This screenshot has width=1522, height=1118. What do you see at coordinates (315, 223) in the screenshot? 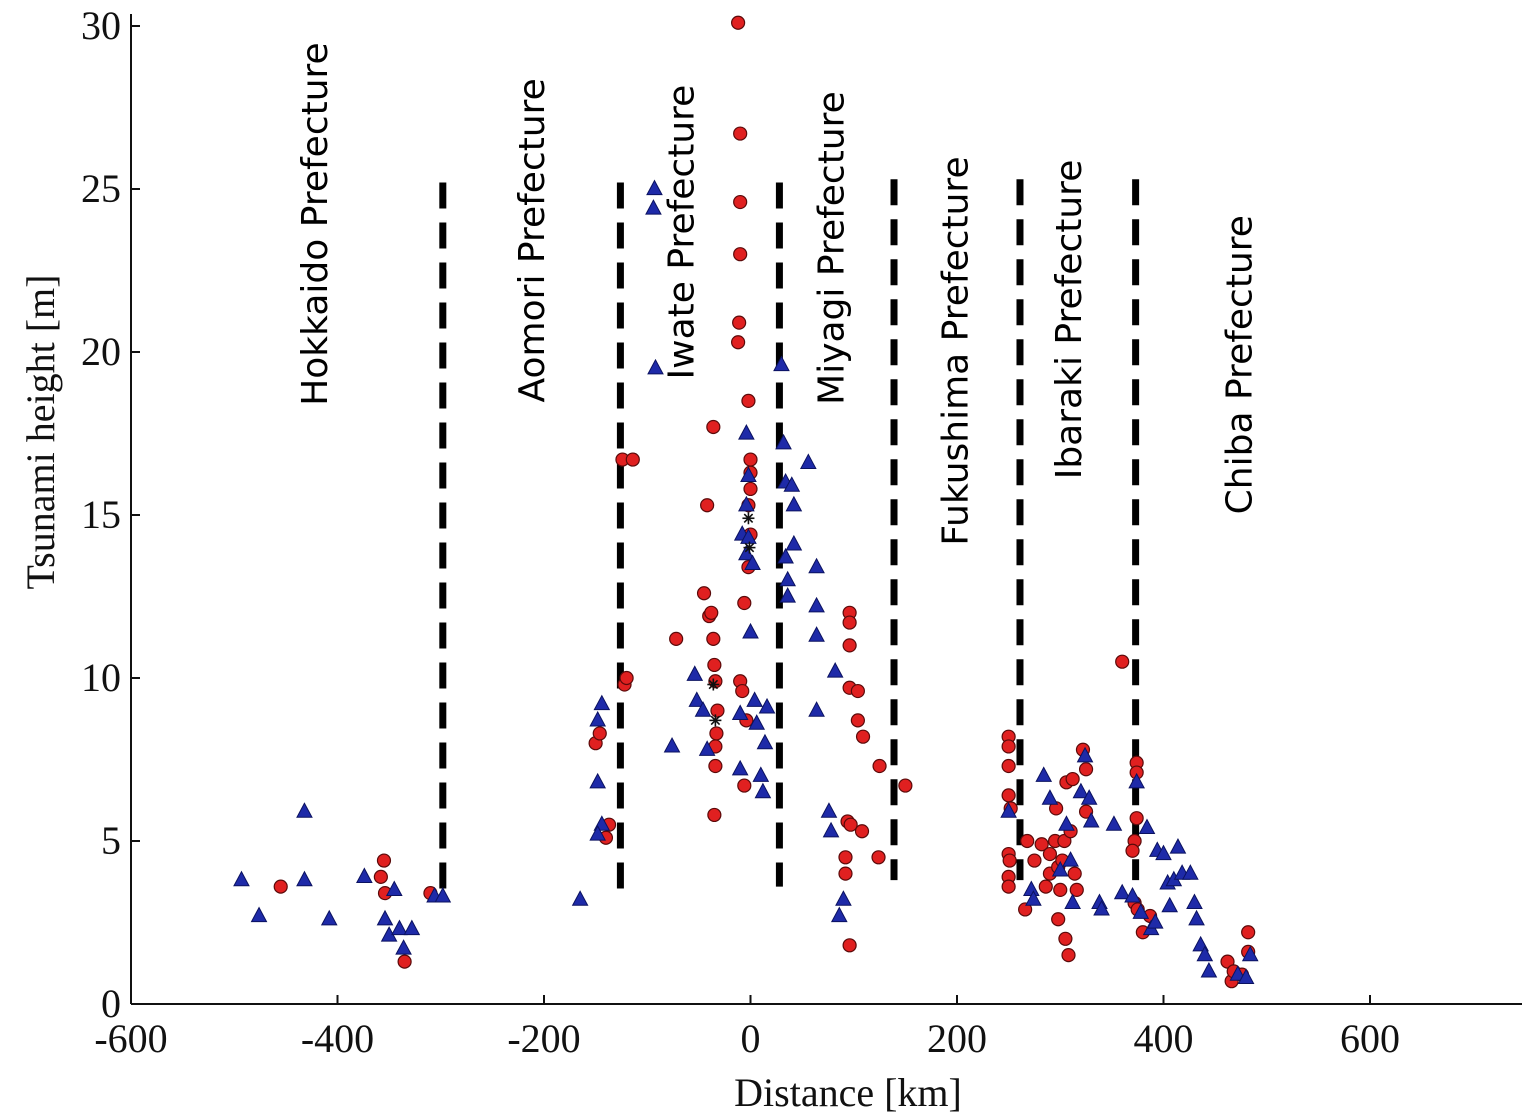
I see `prefecture-label: Hokkaido Prefecture` at bounding box center [315, 223].